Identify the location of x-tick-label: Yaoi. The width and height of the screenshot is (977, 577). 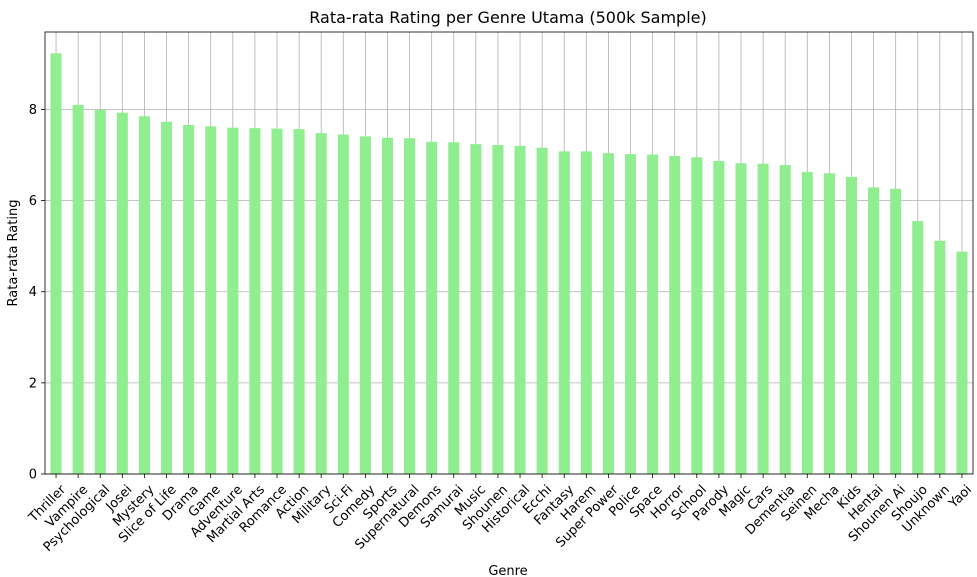
(960, 496).